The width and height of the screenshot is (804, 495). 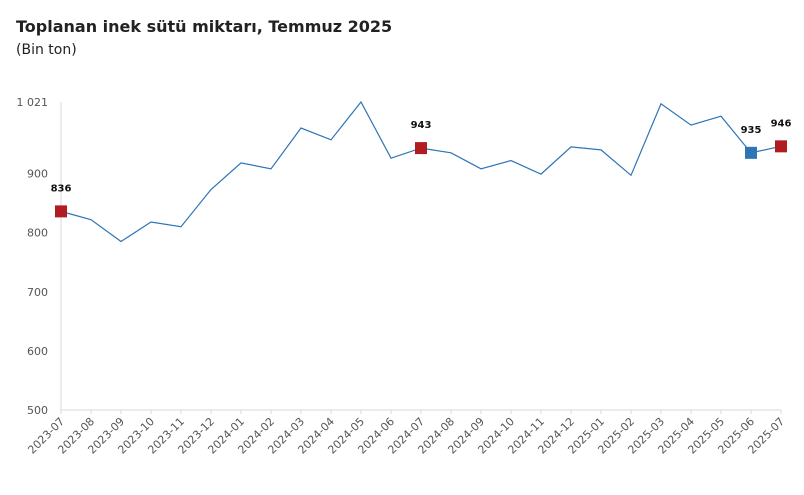 I want to click on y-tick-label: 1 021, so click(x=33, y=102).